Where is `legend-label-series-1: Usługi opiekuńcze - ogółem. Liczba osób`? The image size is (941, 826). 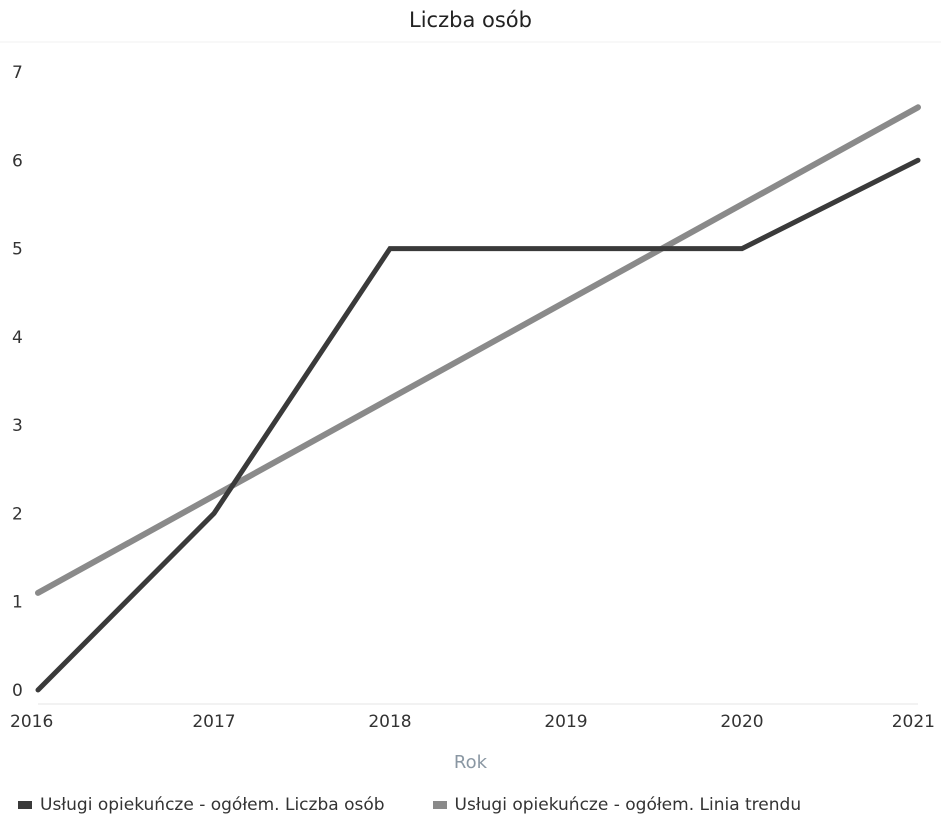 legend-label-series-1: Usługi opiekuńcze - ogółem. Liczba osób is located at coordinates (212, 805).